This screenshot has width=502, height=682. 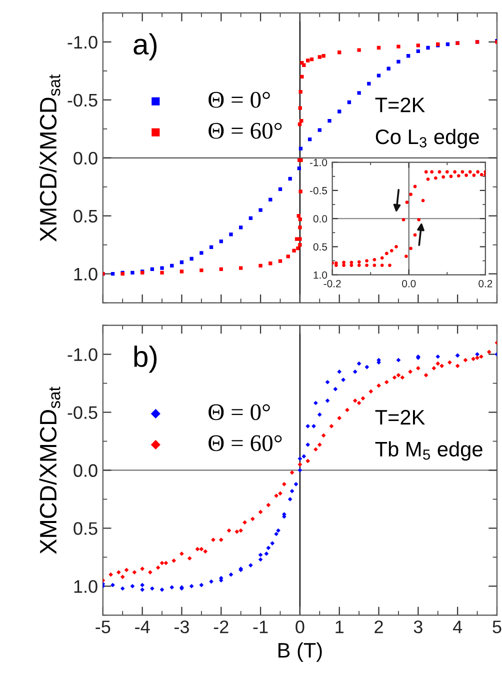 I want to click on x-tick-label: -4, so click(x=142, y=627).